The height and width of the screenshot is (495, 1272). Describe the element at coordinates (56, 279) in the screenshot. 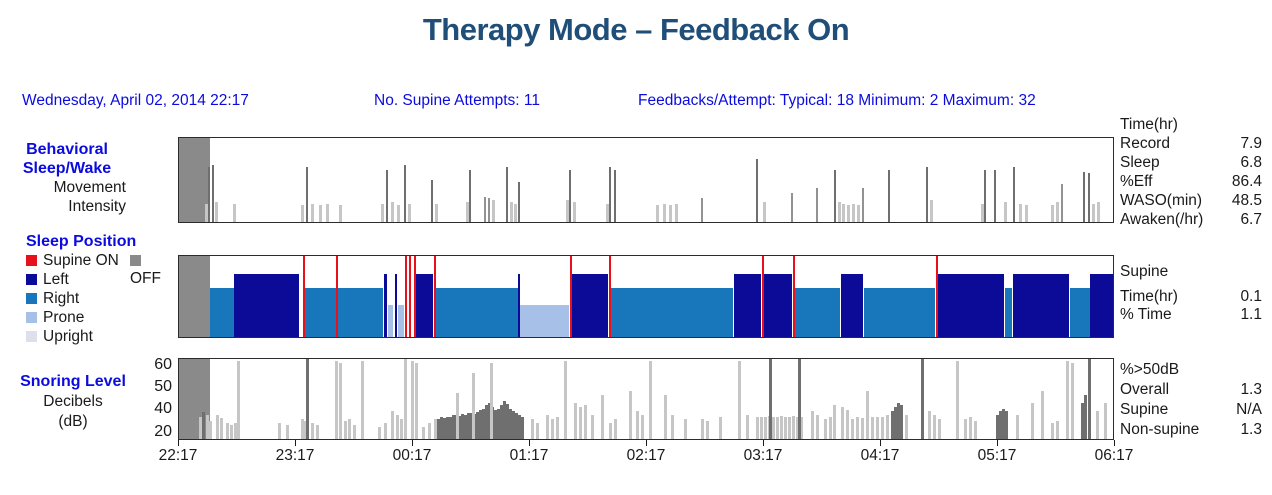

I see `legend-label: Left` at that location.